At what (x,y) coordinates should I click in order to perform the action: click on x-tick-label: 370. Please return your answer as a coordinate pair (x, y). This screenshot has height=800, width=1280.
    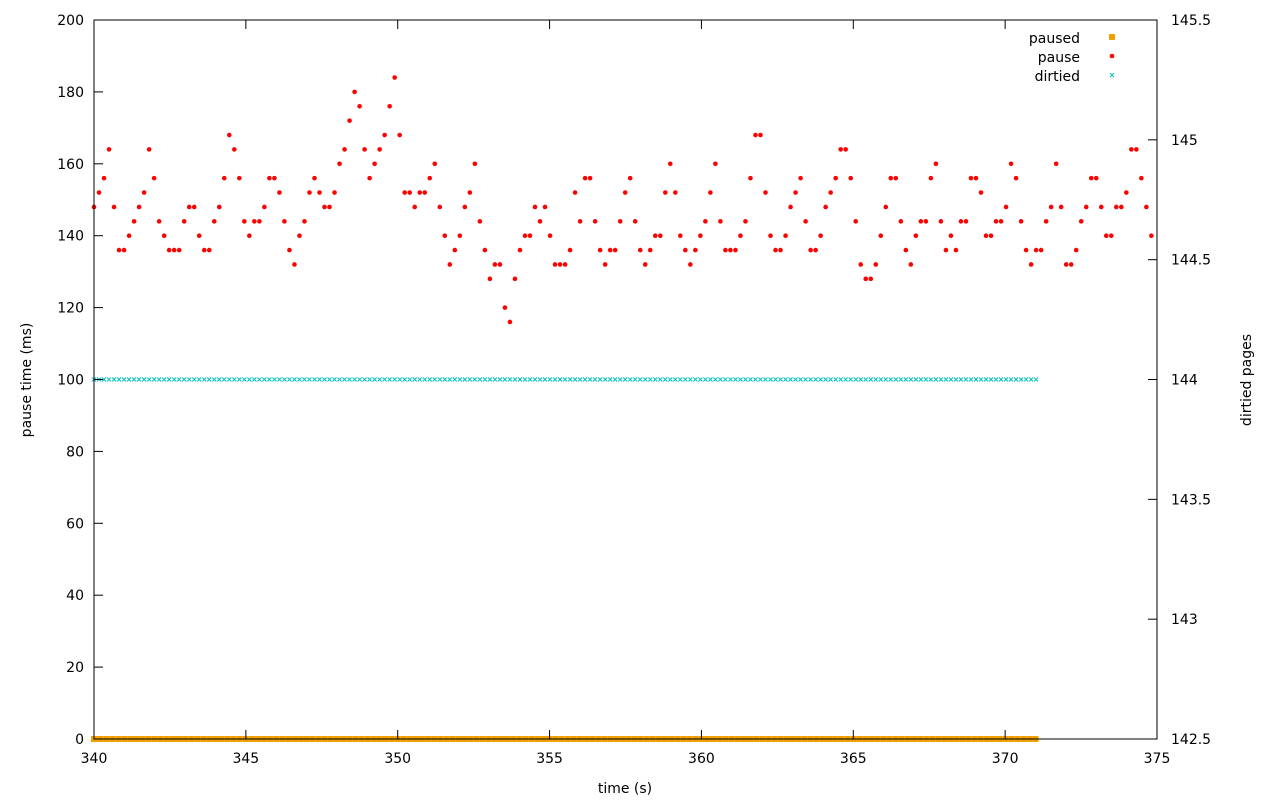
    Looking at the image, I should click on (1005, 759).